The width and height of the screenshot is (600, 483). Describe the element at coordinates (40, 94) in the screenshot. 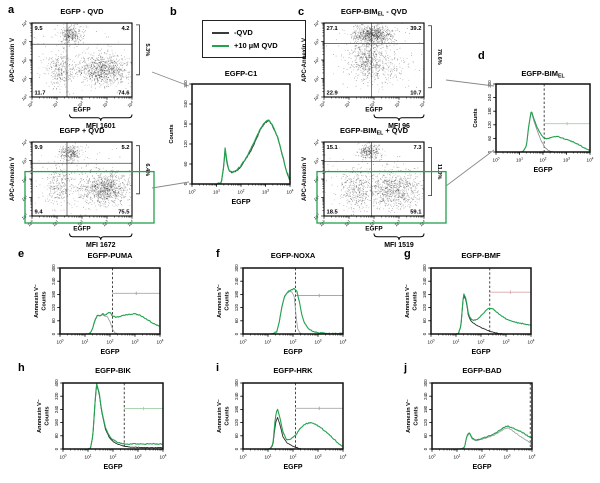

I see `quadrant-bottom-left-pct: 11.7` at that location.